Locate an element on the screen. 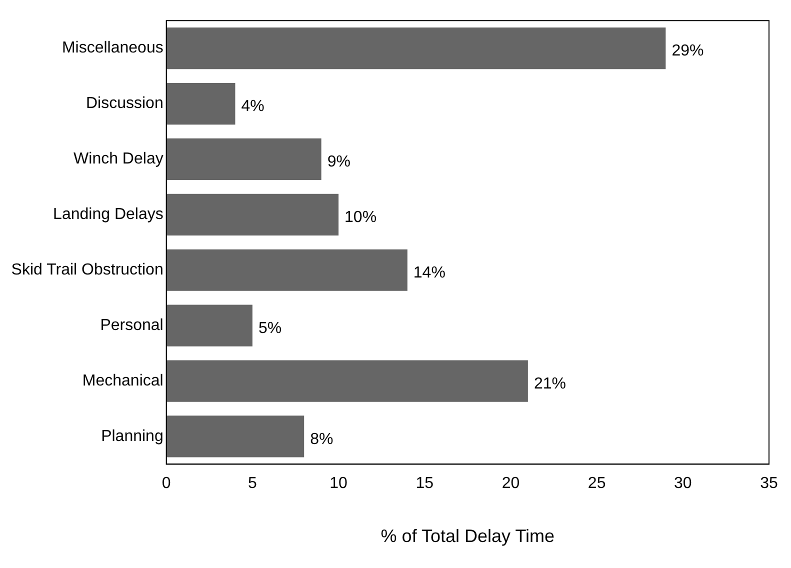 This screenshot has height=568, width=791. data-label: 29% is located at coordinates (688, 51).